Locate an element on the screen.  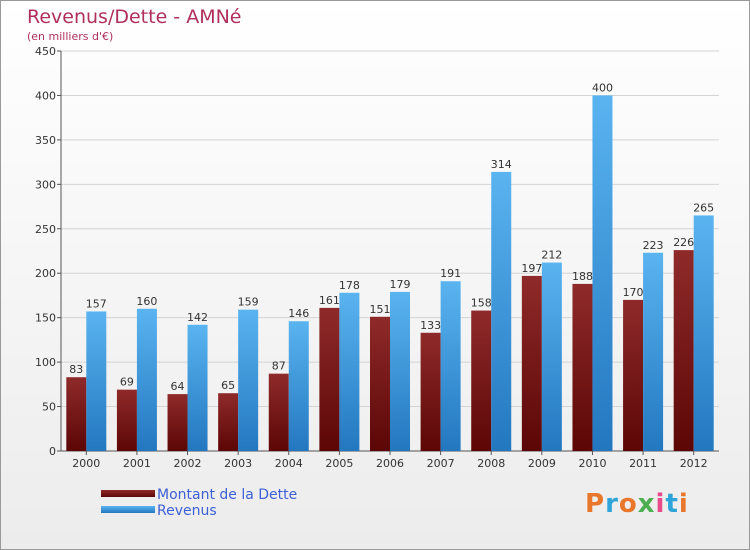
y-tick-label: 350 is located at coordinates (45, 140).